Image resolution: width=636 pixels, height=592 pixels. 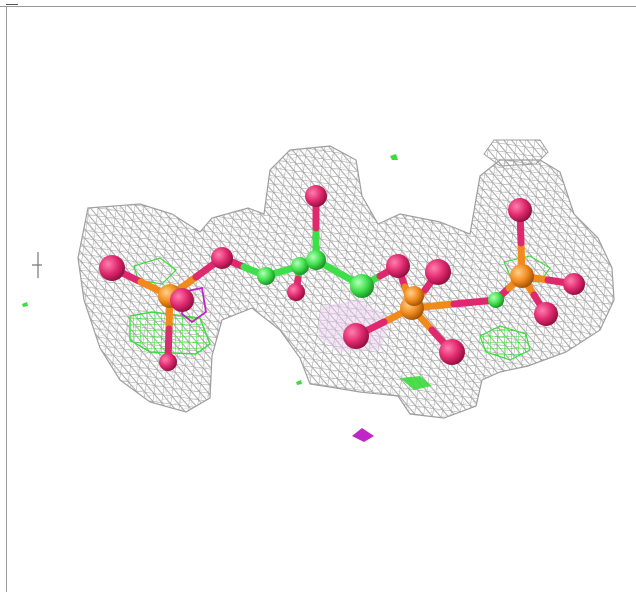 What do you see at coordinates (318, 6) in the screenshot?
I see `viewport-top-border` at bounding box center [318, 6].